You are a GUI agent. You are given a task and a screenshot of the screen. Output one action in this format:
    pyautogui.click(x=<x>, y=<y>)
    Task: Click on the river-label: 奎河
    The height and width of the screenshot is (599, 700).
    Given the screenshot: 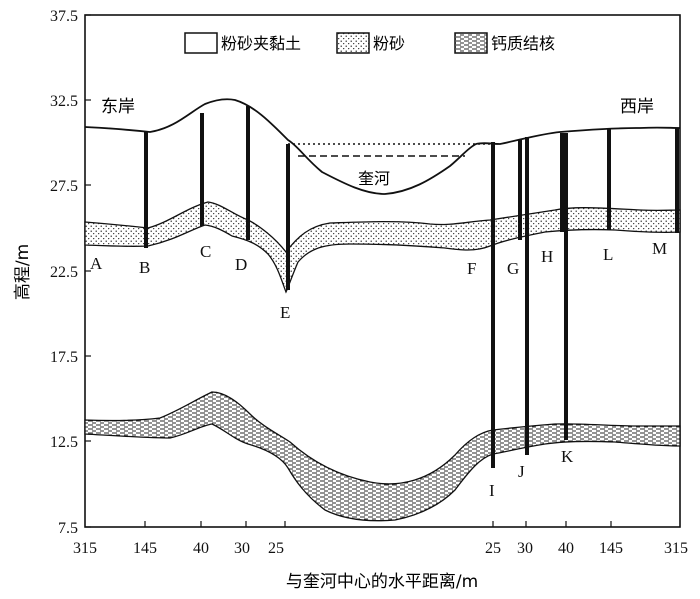 What is the action you would take?
    pyautogui.click(x=374, y=178)
    